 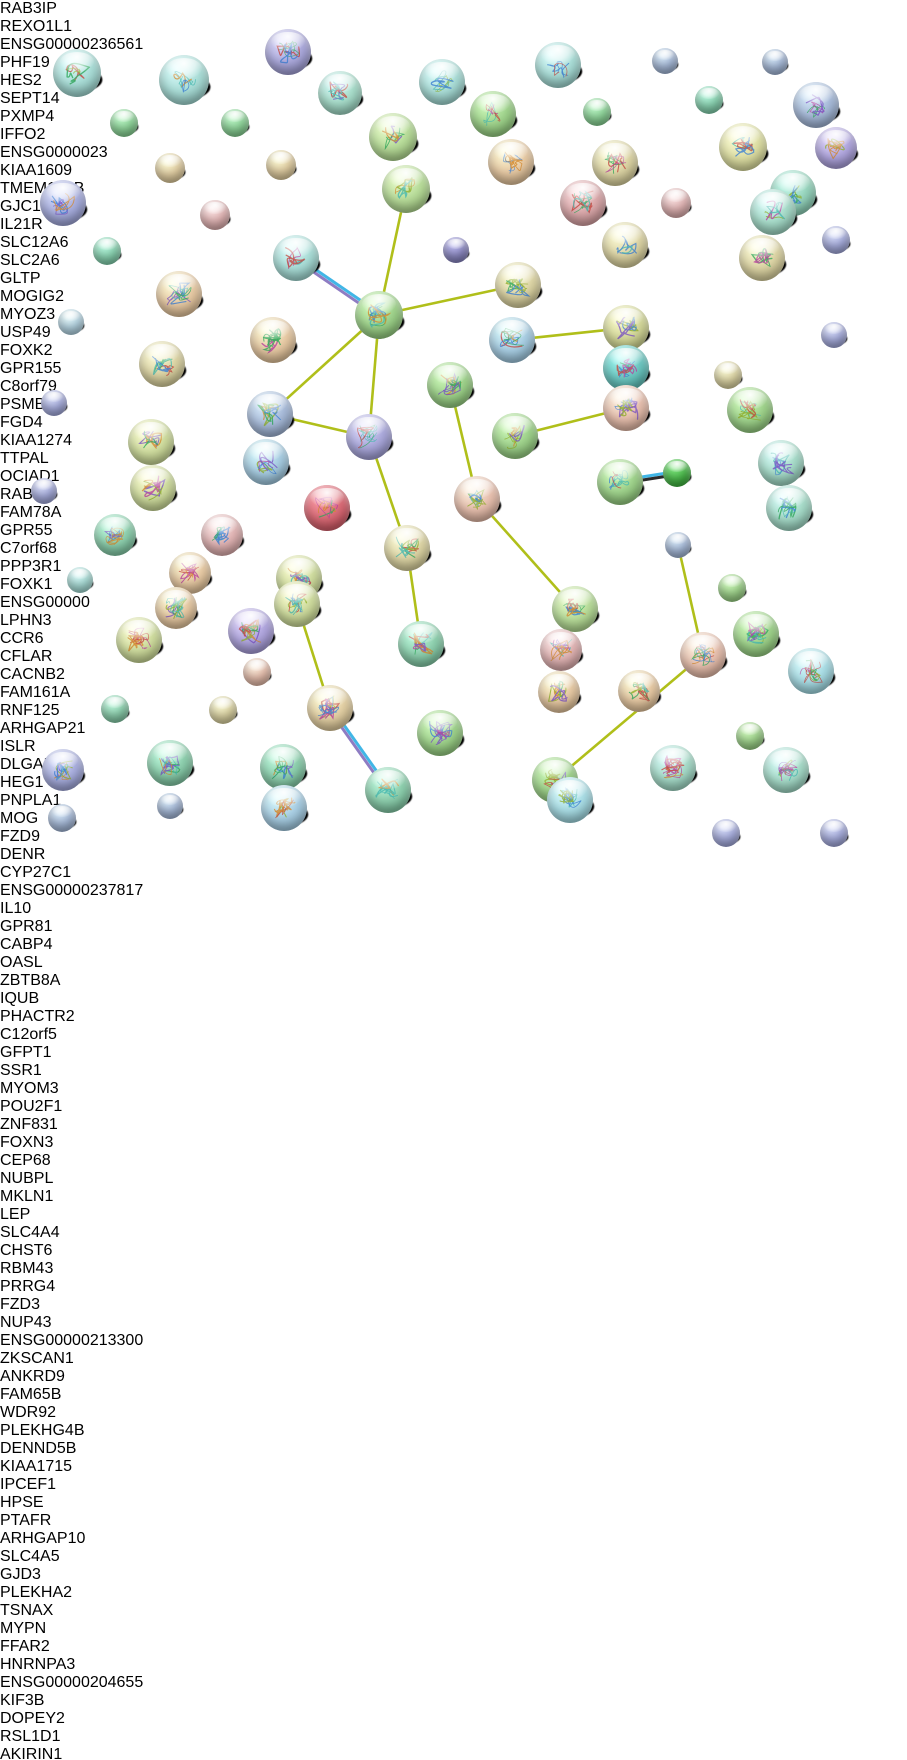 I want to click on edge-FOXK2-CCR6, so click(x=392, y=252).